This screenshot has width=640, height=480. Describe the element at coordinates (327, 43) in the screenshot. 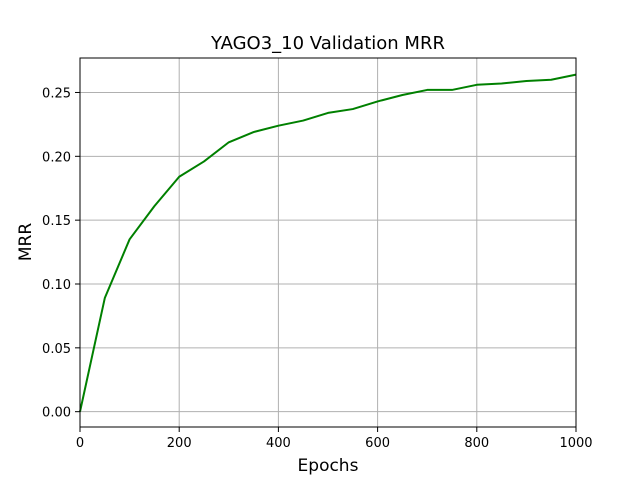

I see `chart-title: YAGO3_10 Validation MRR` at that location.